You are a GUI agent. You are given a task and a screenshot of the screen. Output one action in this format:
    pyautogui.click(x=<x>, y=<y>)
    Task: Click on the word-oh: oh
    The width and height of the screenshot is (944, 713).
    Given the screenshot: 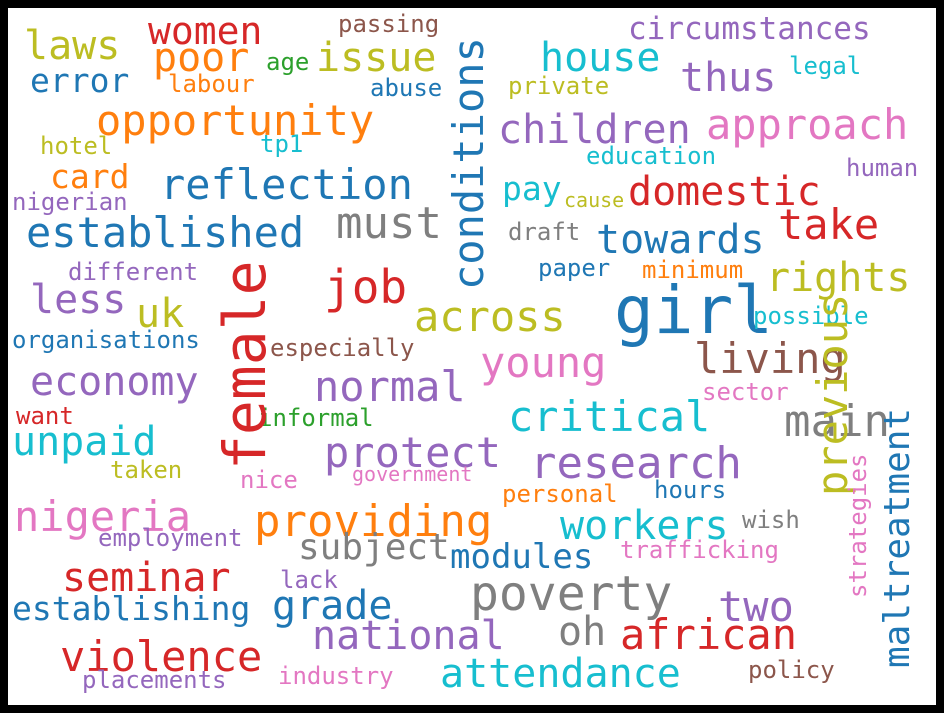 What is the action you would take?
    pyautogui.click(x=582, y=632)
    